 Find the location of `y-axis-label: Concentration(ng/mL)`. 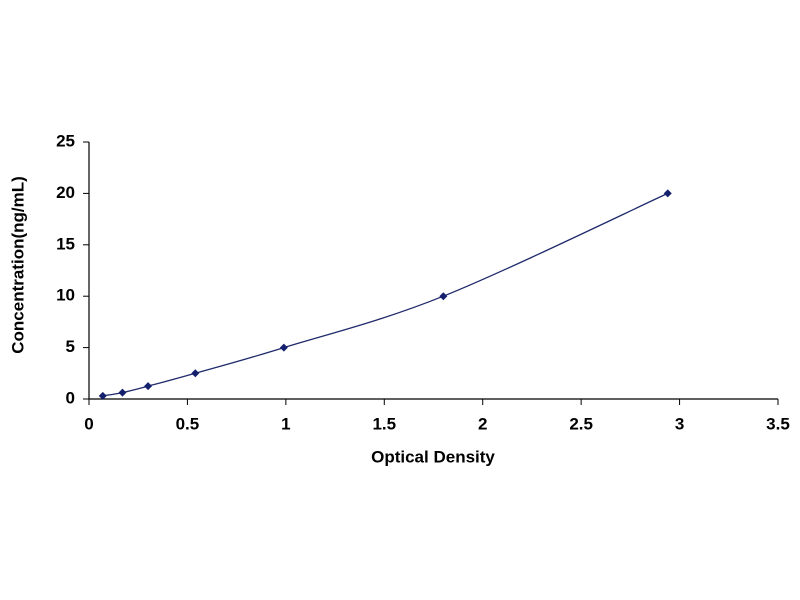

y-axis-label: Concentration(ng/mL) is located at coordinates (17, 265).